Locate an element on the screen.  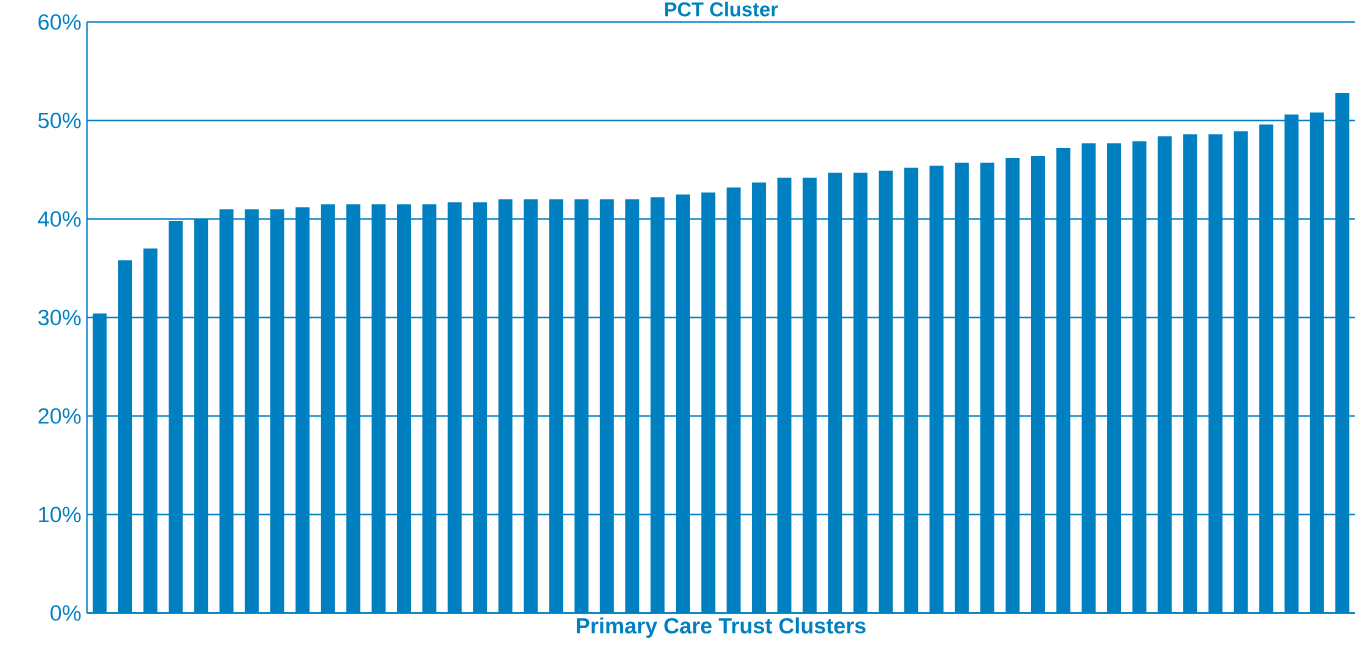
y-tick-label: 50% is located at coordinates (59, 120).